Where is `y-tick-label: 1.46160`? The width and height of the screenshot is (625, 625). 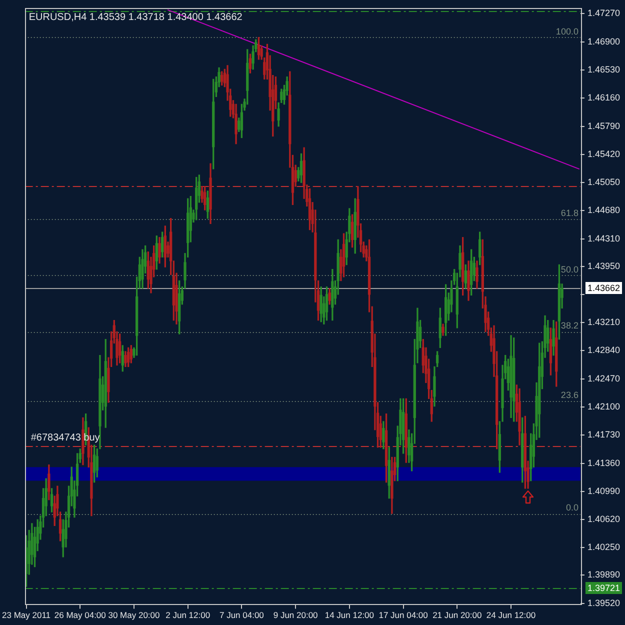
y-tick-label: 1.46160 is located at coordinates (603, 97).